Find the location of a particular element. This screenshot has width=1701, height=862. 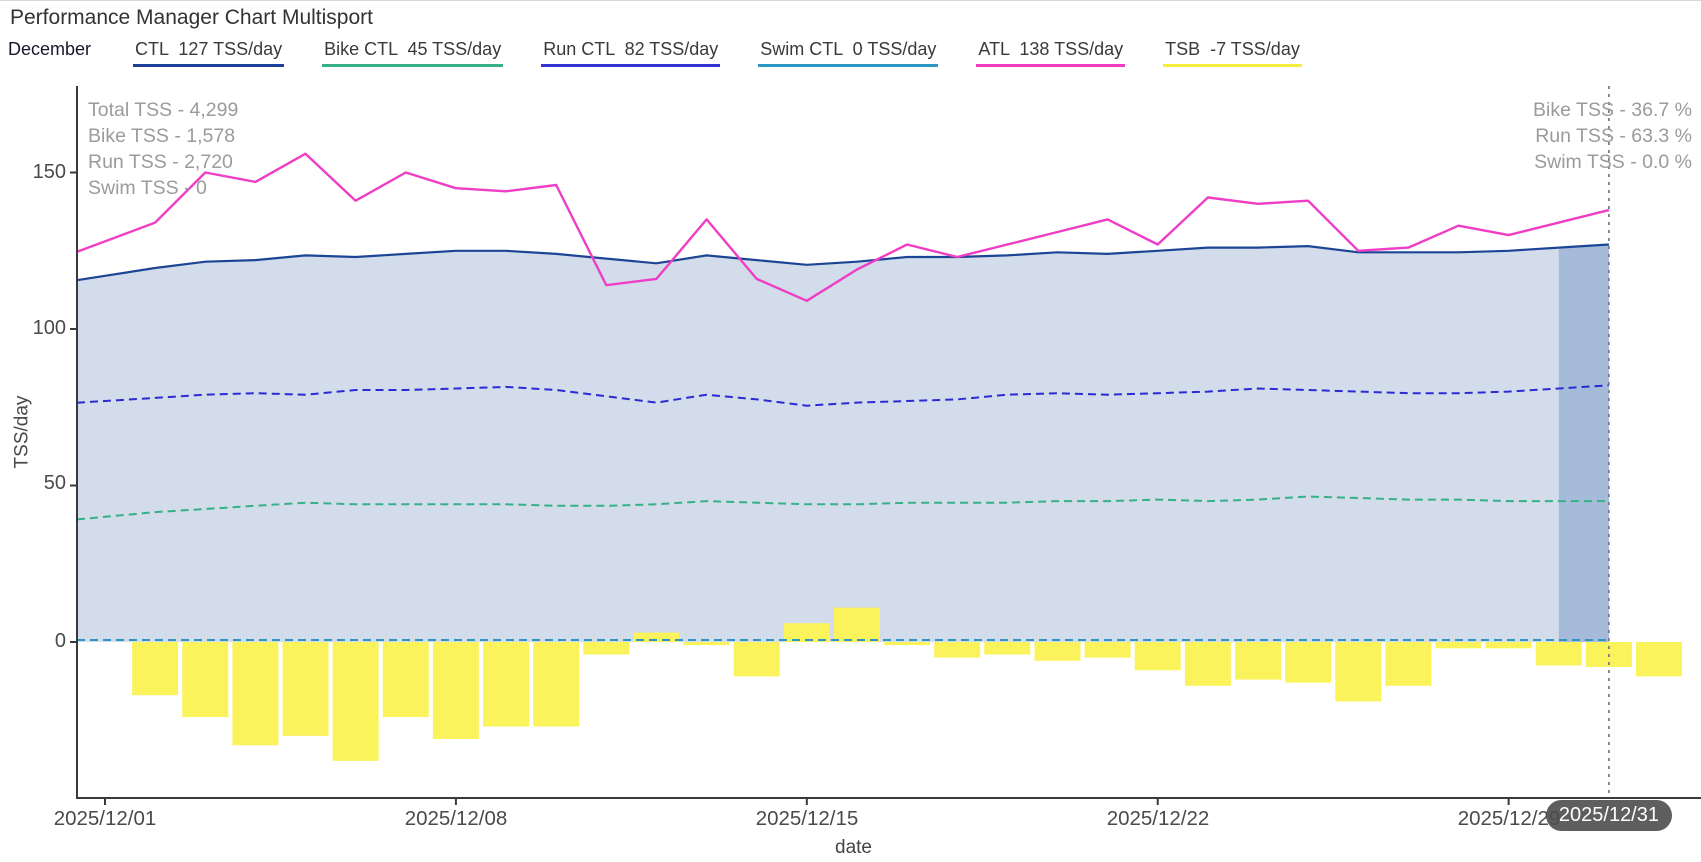

swim-tss-line: Swim TSS - 0 is located at coordinates (147, 188).